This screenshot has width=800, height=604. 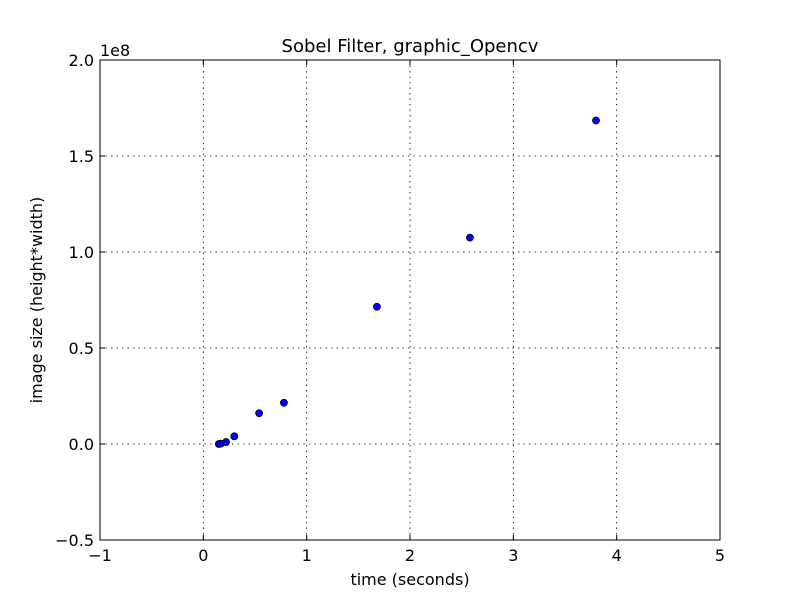 I want to click on x-tick-label: 4, so click(x=617, y=555).